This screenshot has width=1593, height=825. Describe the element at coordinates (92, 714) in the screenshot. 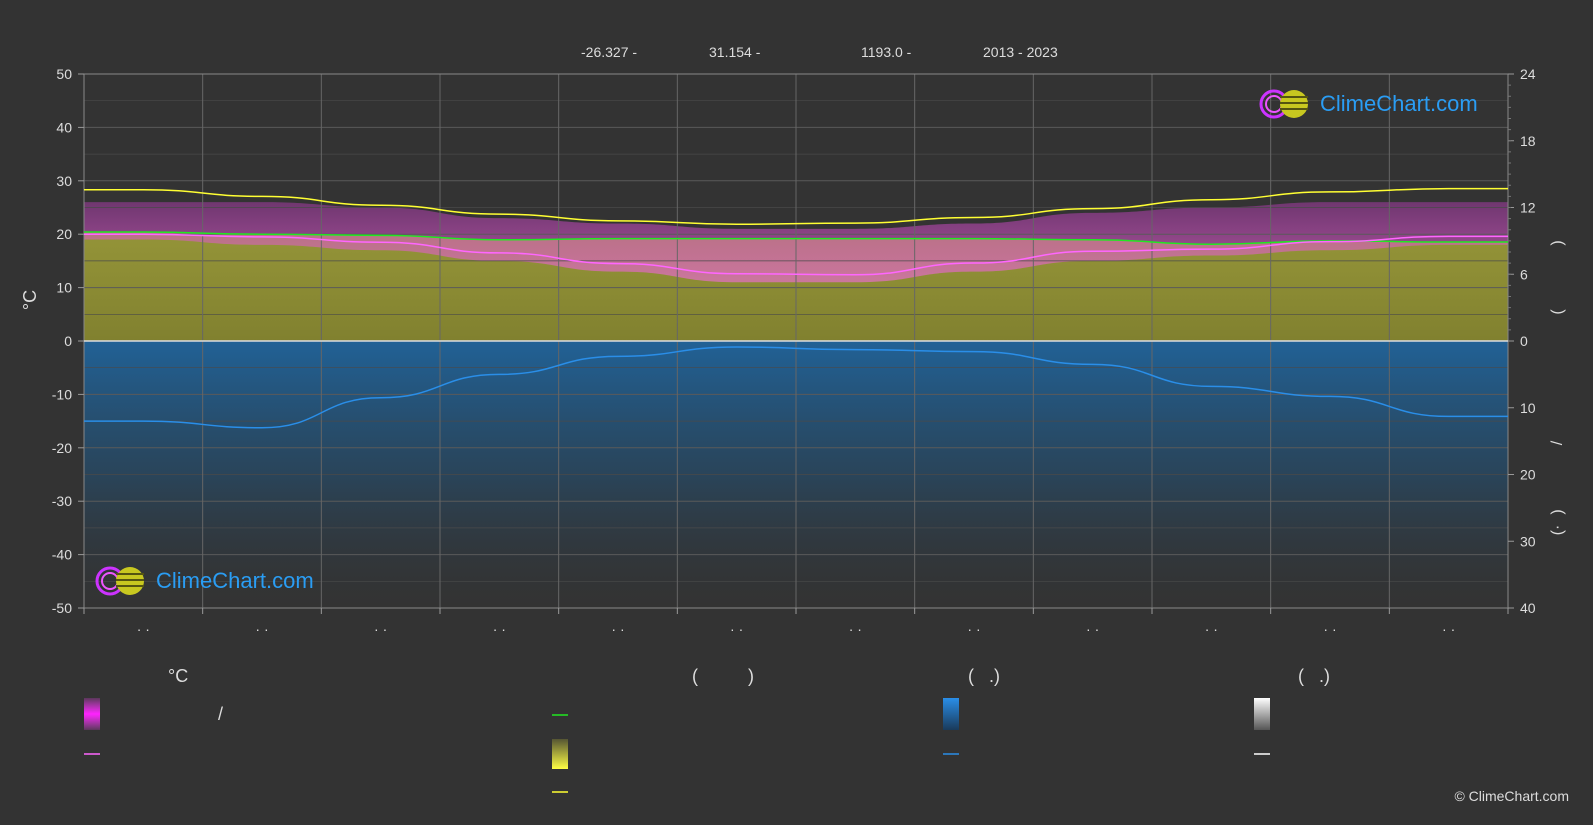

I see `temp-range-swatch` at that location.